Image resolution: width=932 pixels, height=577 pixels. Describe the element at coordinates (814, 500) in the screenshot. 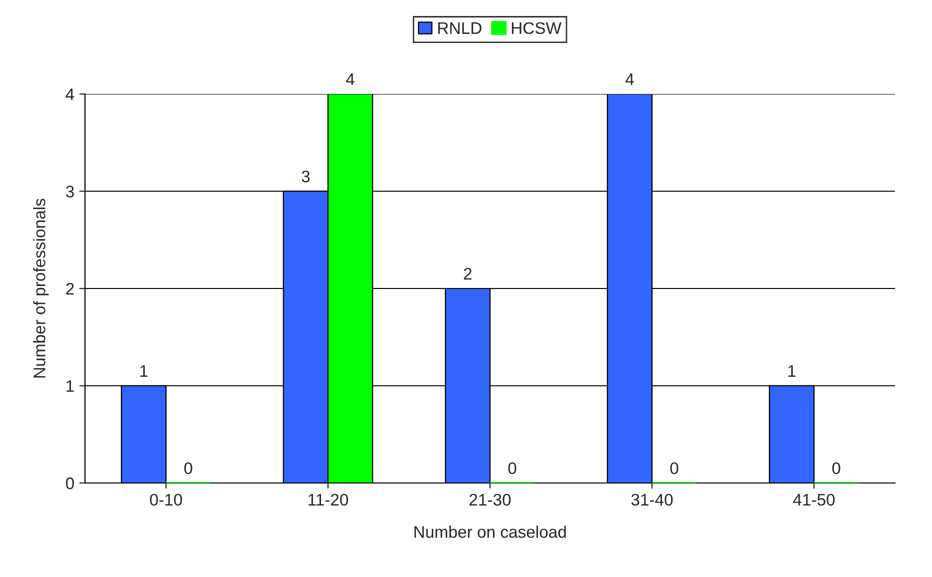

I see `x-tick-label: 41-50` at that location.